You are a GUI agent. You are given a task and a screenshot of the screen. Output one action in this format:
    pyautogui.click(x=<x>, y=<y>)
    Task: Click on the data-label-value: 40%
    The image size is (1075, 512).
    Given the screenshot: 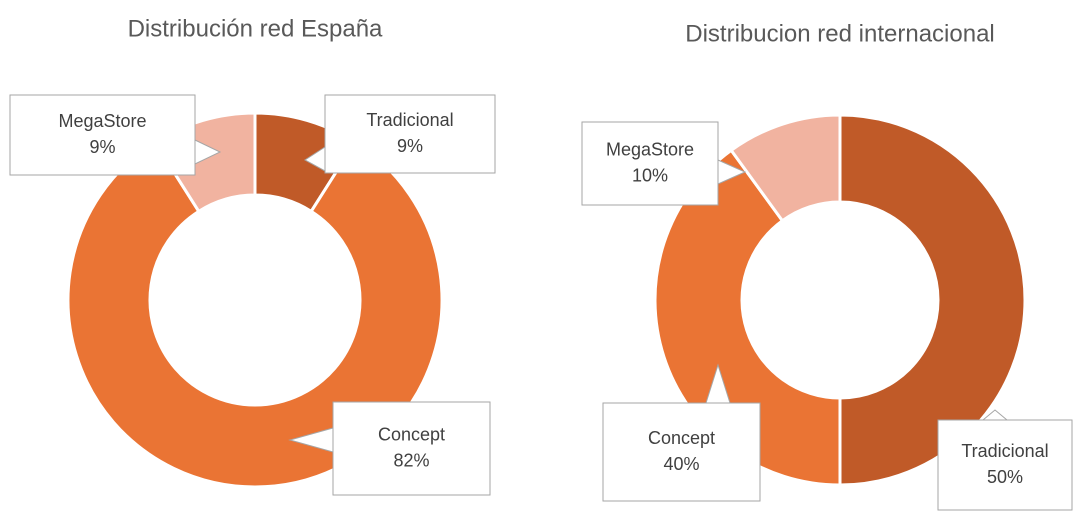 What is the action you would take?
    pyautogui.click(x=681, y=464)
    